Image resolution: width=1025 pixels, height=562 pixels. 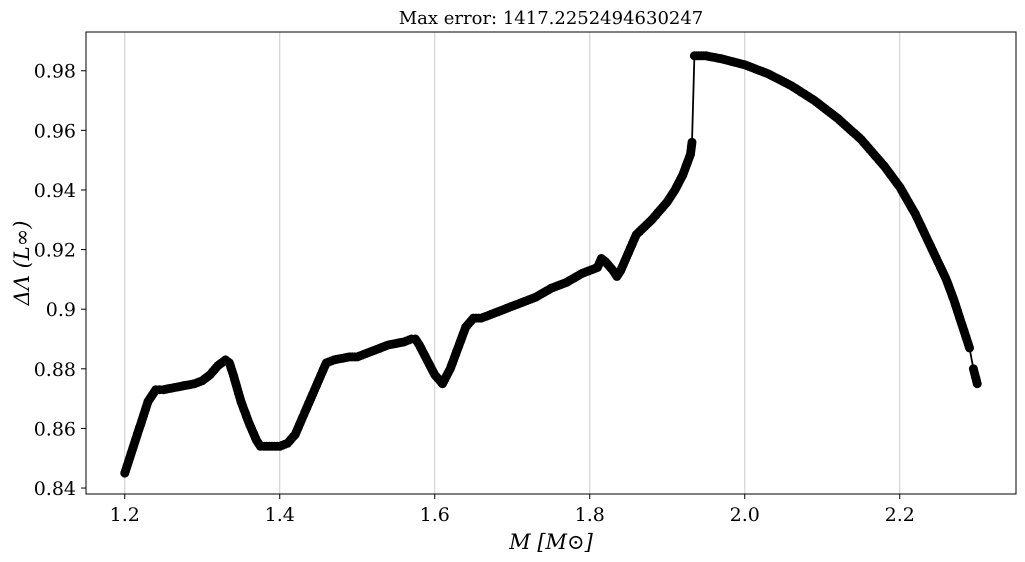 I want to click on x-tick-label: 1.2, so click(x=125, y=515).